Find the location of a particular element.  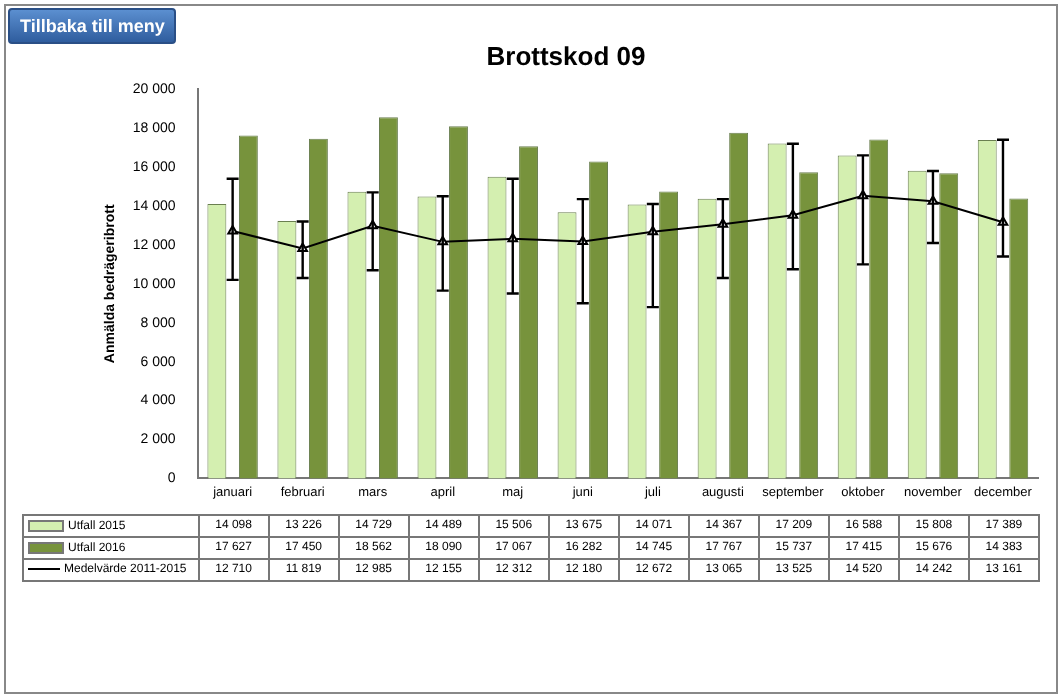

chart-title: Brottskod 09 is located at coordinates (566, 55).